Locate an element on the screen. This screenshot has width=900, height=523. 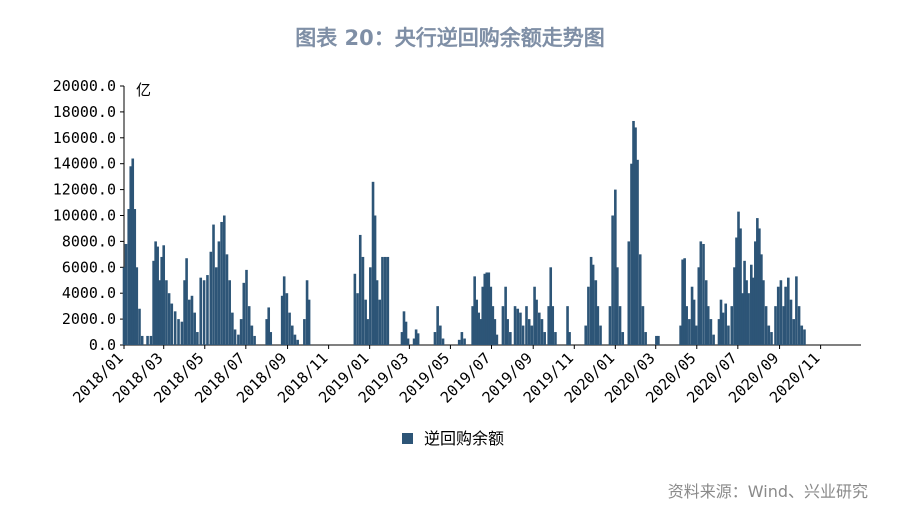
y-tick-label: 12000.0 is located at coordinates (84, 190).